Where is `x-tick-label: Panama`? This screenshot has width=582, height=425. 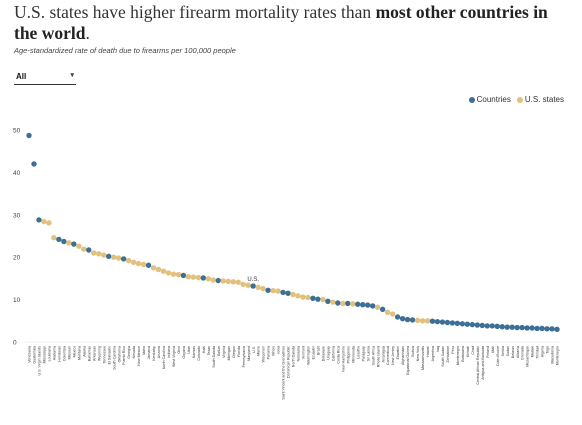
x-tick-label: Panama is located at coordinates (269, 352).